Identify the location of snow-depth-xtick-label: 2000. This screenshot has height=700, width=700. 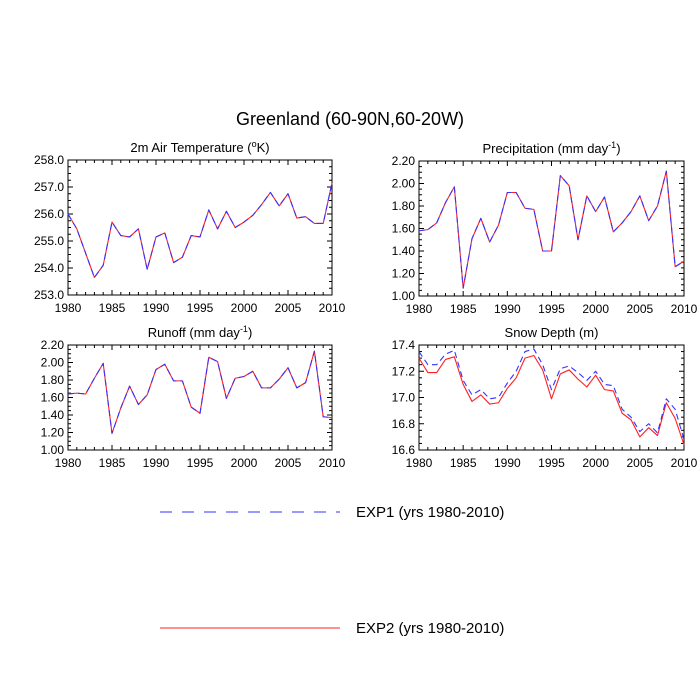
(595, 463).